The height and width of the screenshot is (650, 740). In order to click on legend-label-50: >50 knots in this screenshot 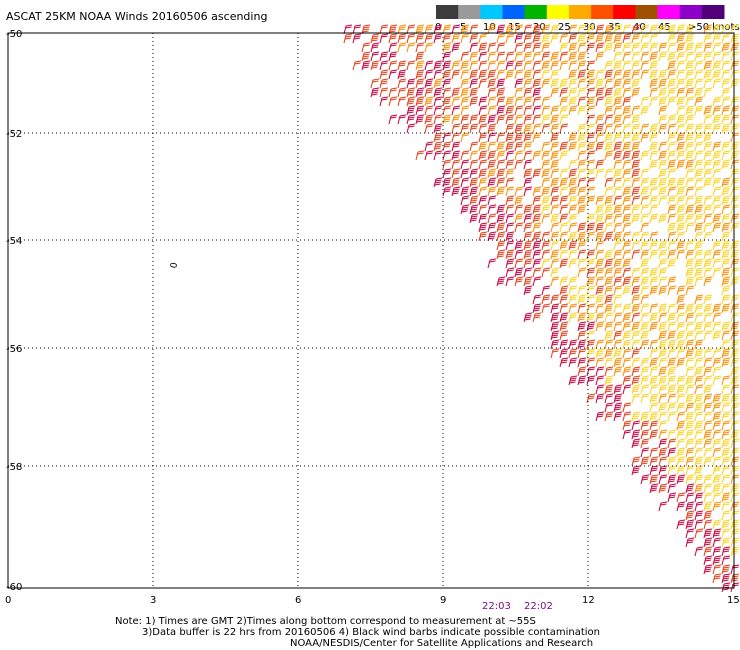, I will do `click(714, 27)`.